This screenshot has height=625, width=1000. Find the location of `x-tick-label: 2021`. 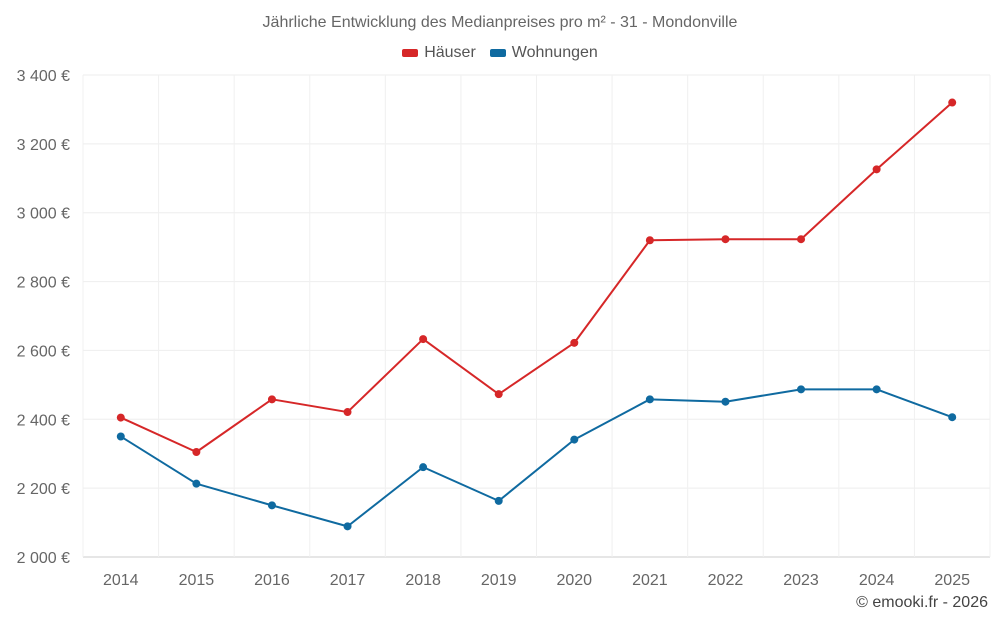

x-tick-label: 2021 is located at coordinates (650, 580).